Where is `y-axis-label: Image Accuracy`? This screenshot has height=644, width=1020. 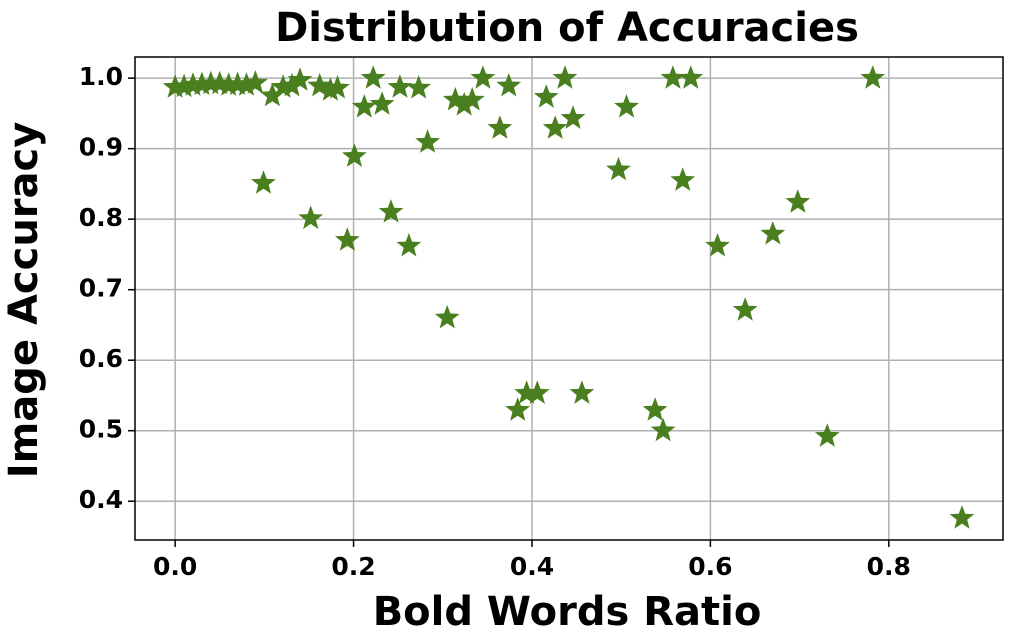
y-axis-label: Image Accuracy is located at coordinates (24, 300).